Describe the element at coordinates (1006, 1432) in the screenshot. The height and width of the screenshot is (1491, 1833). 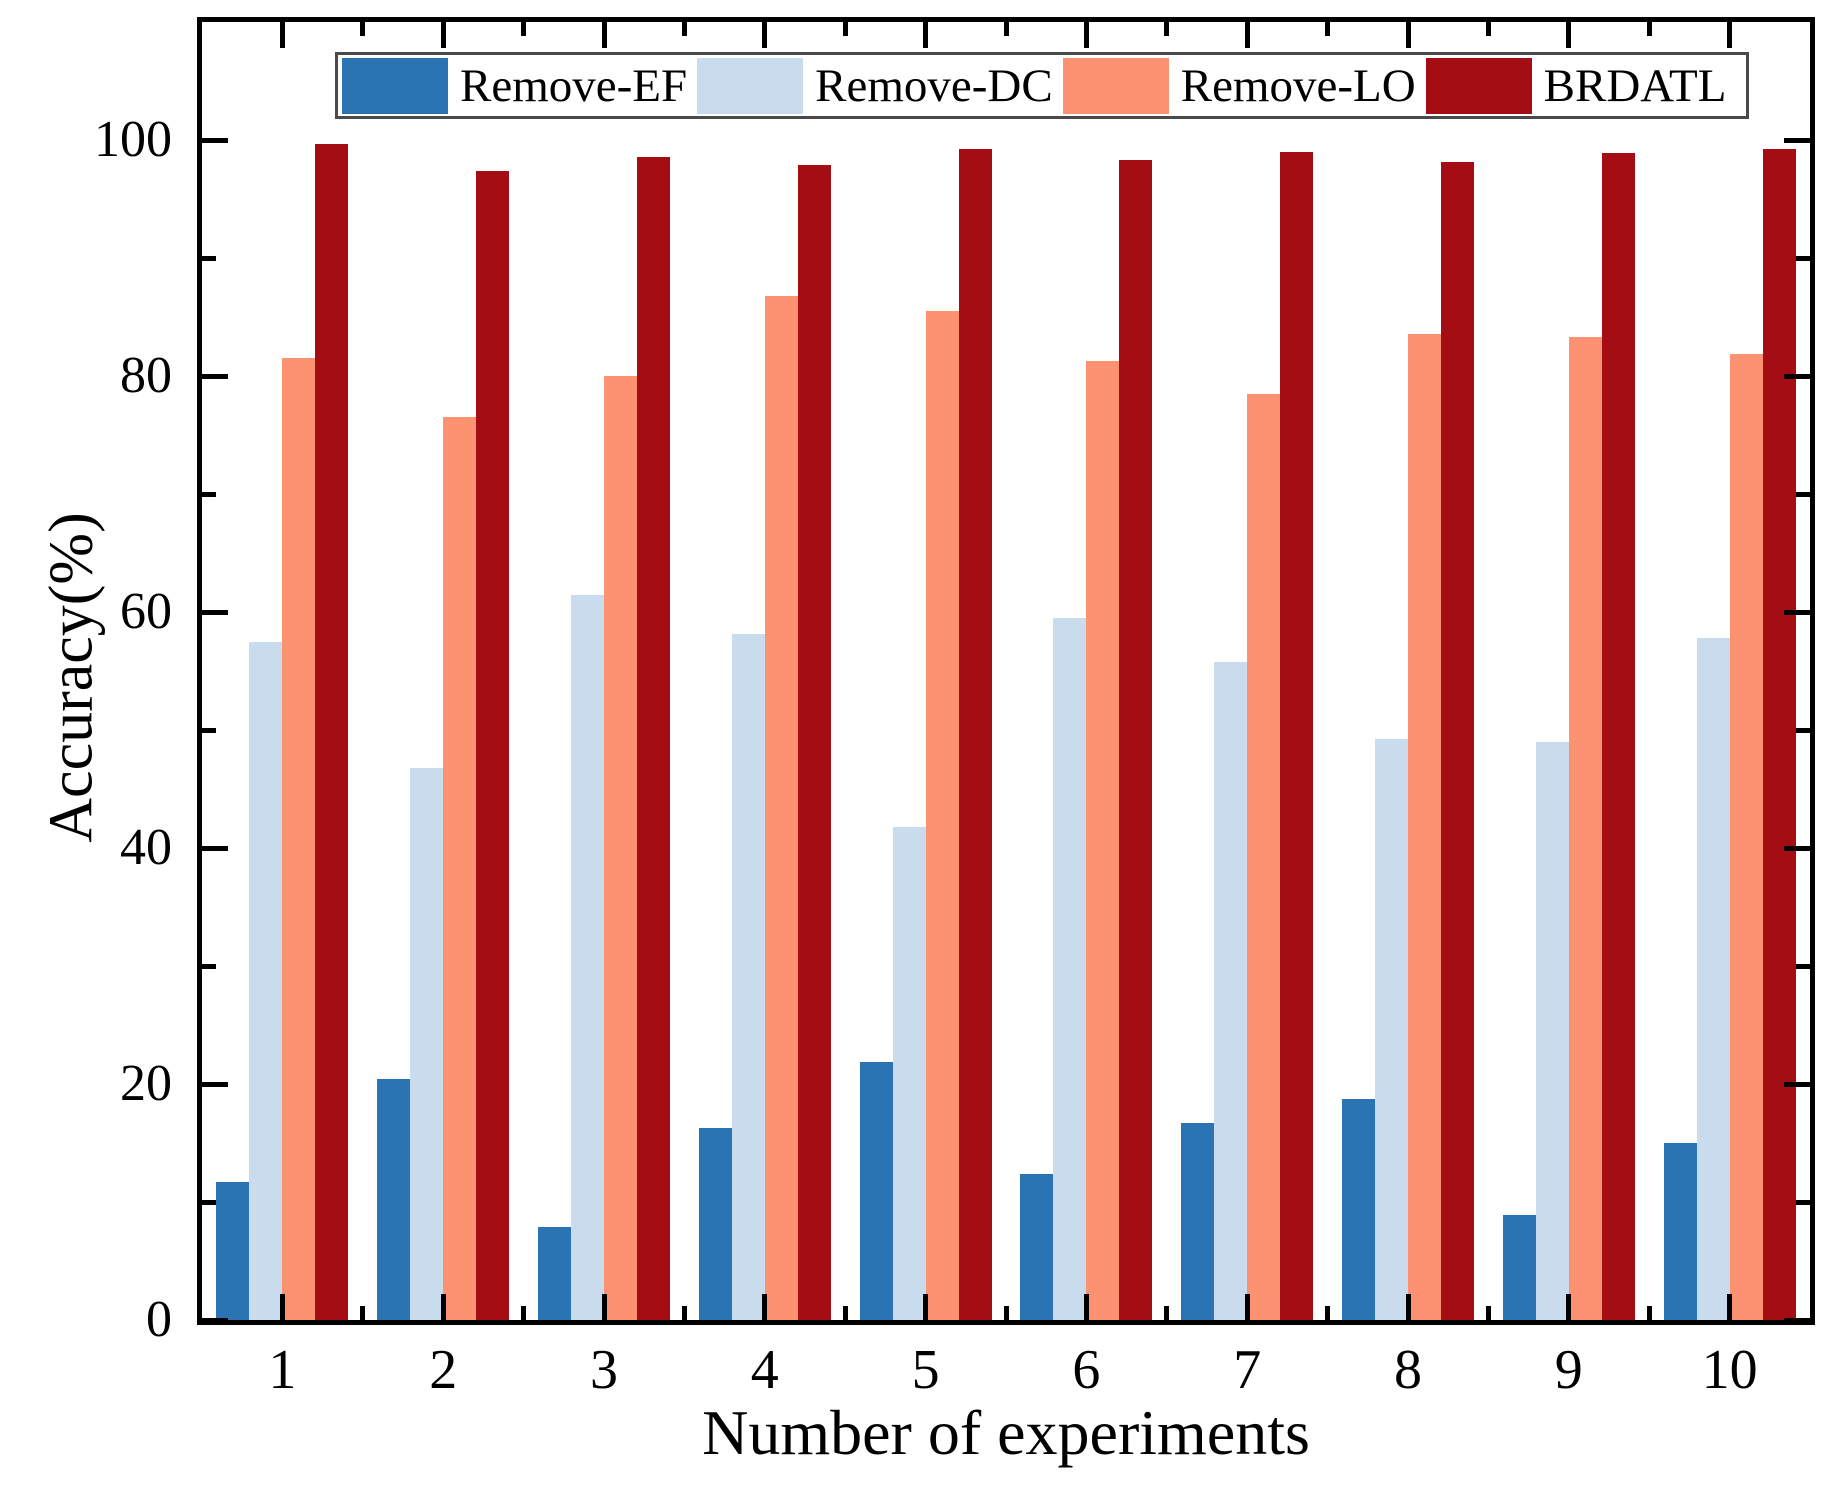
I see `x-axis-title: Number of experiments` at that location.